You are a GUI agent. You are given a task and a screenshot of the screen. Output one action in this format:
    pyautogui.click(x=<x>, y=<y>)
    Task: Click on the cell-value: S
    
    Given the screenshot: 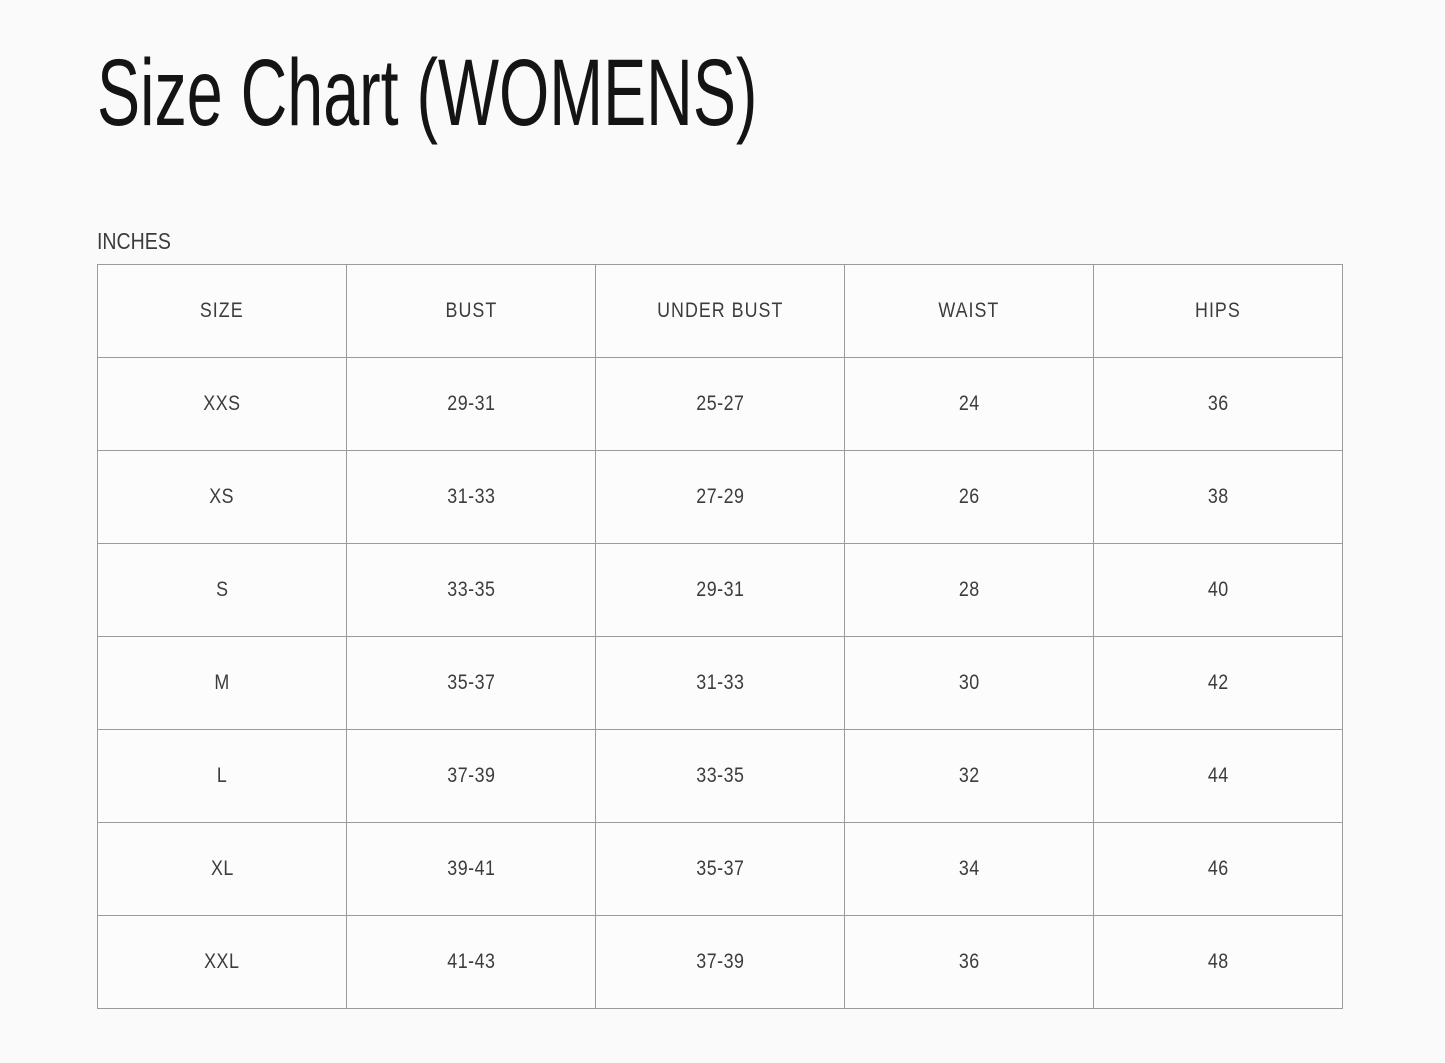 What is the action you would take?
    pyautogui.click(x=222, y=589)
    